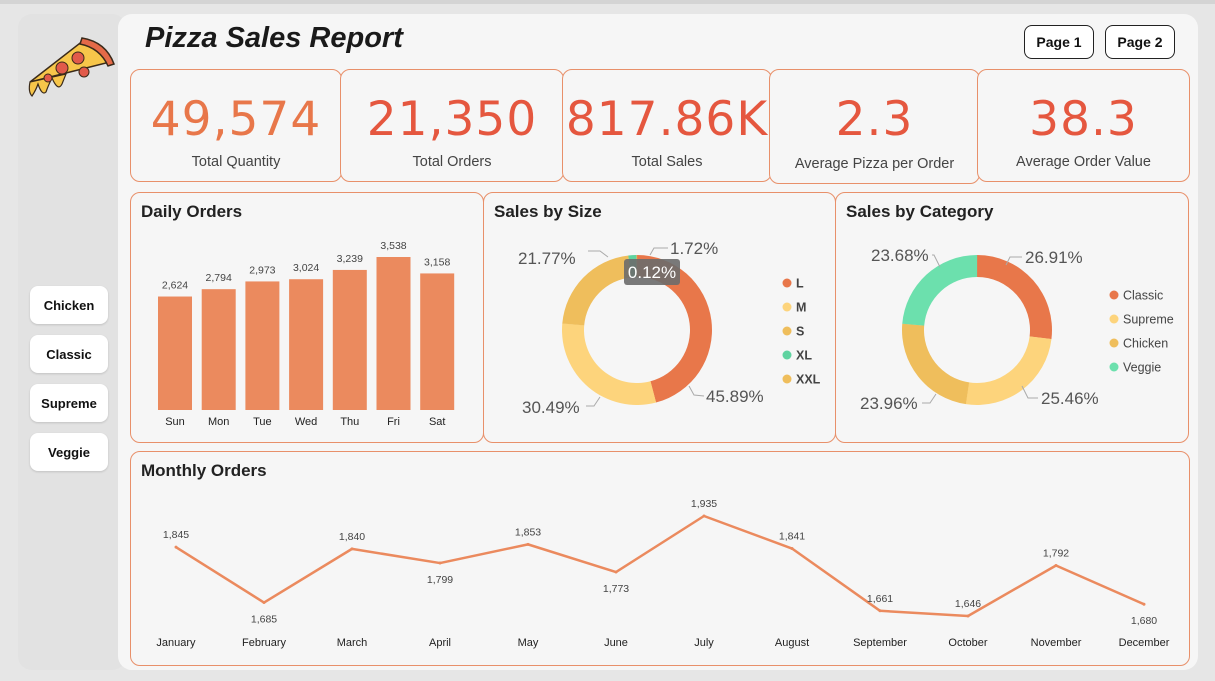  I want to click on sales-by-size-title: Sales by Size, so click(548, 211).